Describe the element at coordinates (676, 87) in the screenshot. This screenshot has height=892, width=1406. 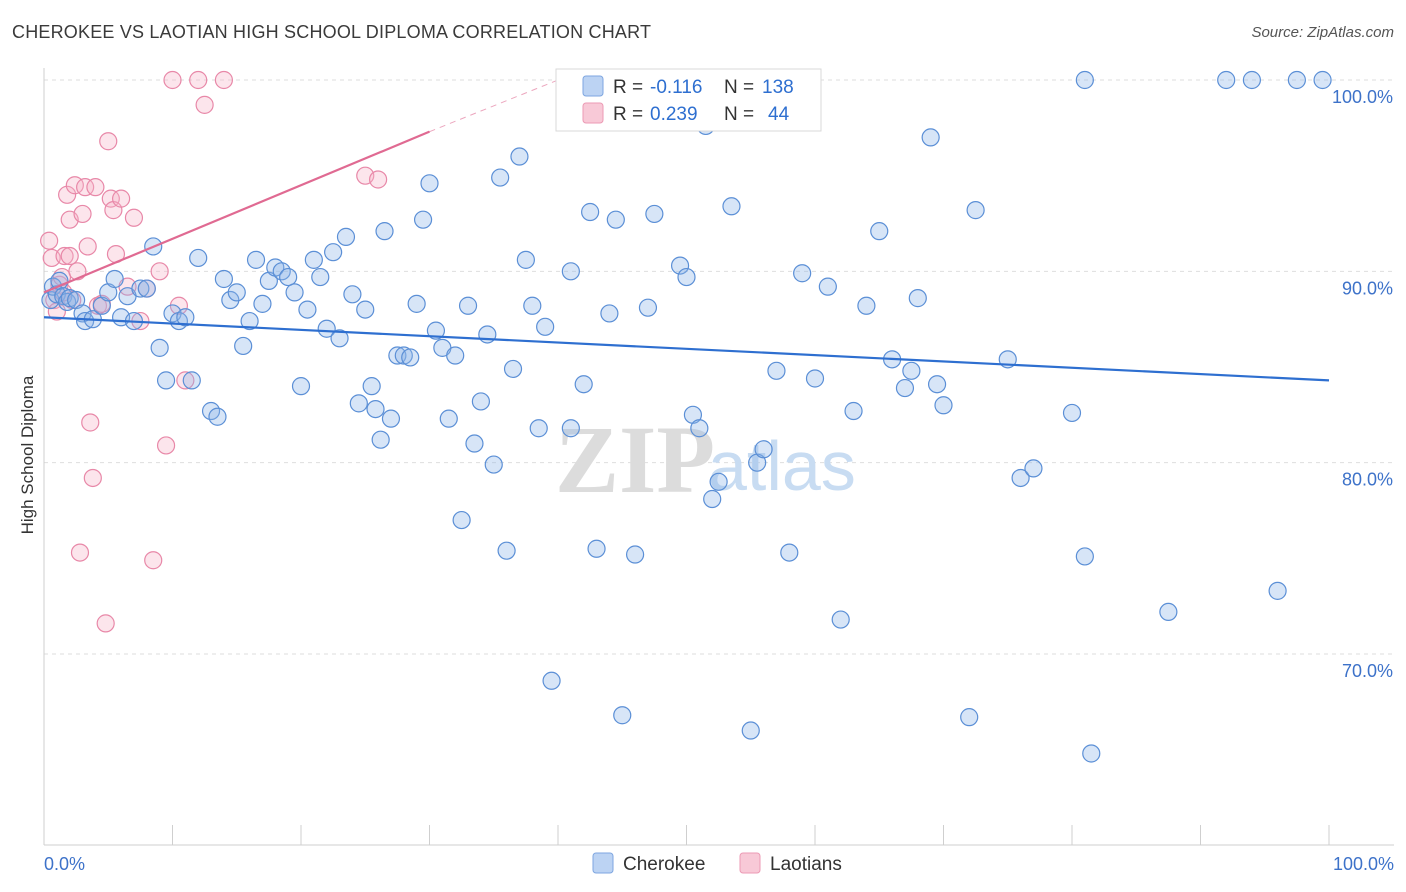
I see `legend-r-value-cherokee: -0.116` at that location.